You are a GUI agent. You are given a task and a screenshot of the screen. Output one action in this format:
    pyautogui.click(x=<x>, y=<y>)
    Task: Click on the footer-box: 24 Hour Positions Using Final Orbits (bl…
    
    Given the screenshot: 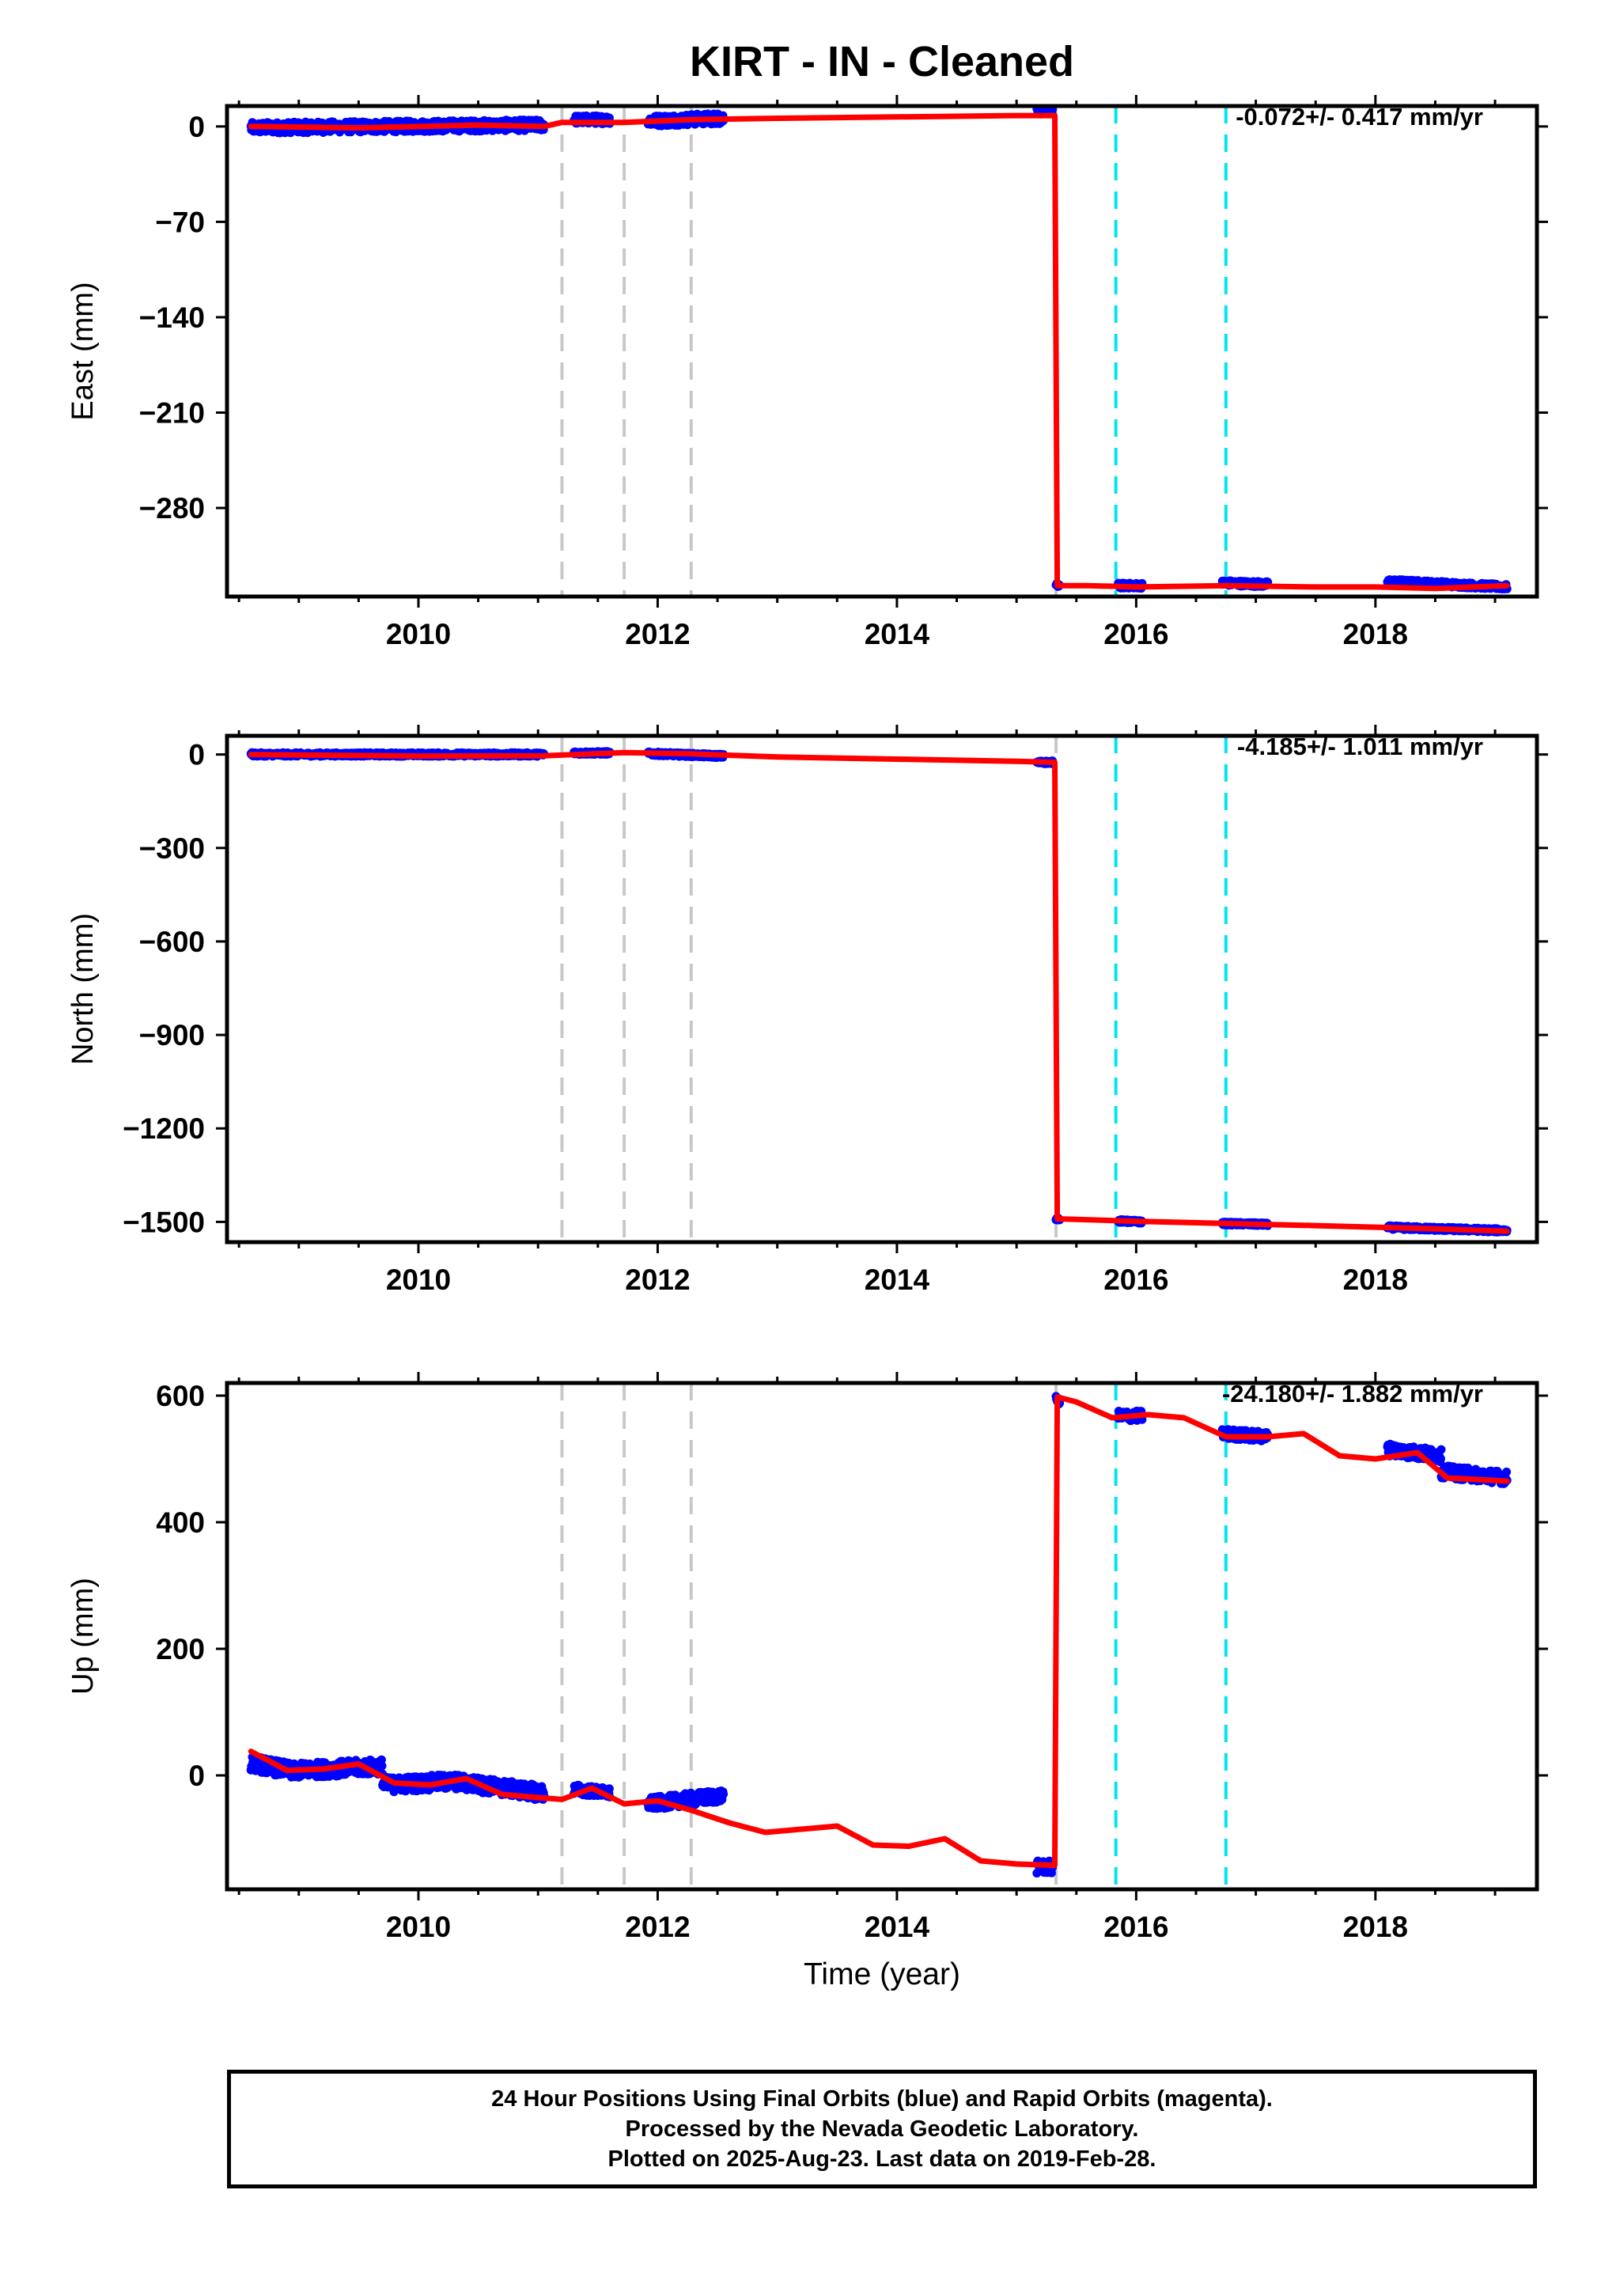 What is the action you would take?
    pyautogui.click(x=882, y=2129)
    